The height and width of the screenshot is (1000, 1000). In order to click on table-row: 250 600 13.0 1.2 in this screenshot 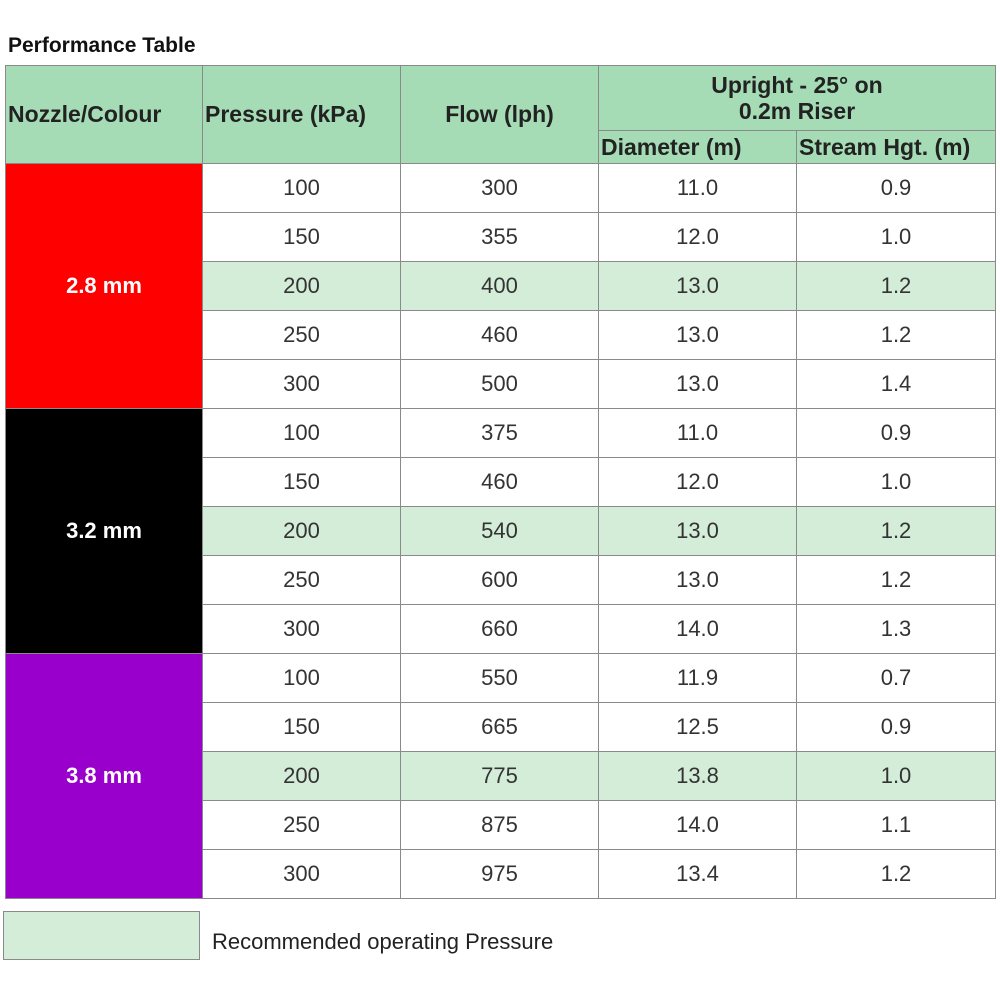, I will do `click(501, 580)`.